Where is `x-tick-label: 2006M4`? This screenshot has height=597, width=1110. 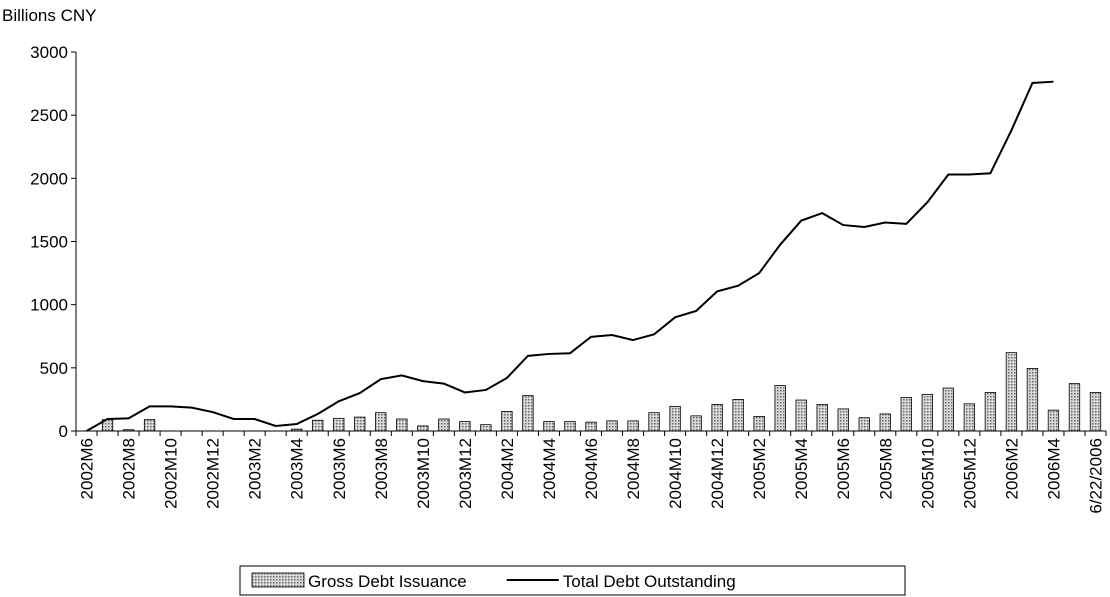
x-tick-label: 2006M4 is located at coordinates (1053, 468).